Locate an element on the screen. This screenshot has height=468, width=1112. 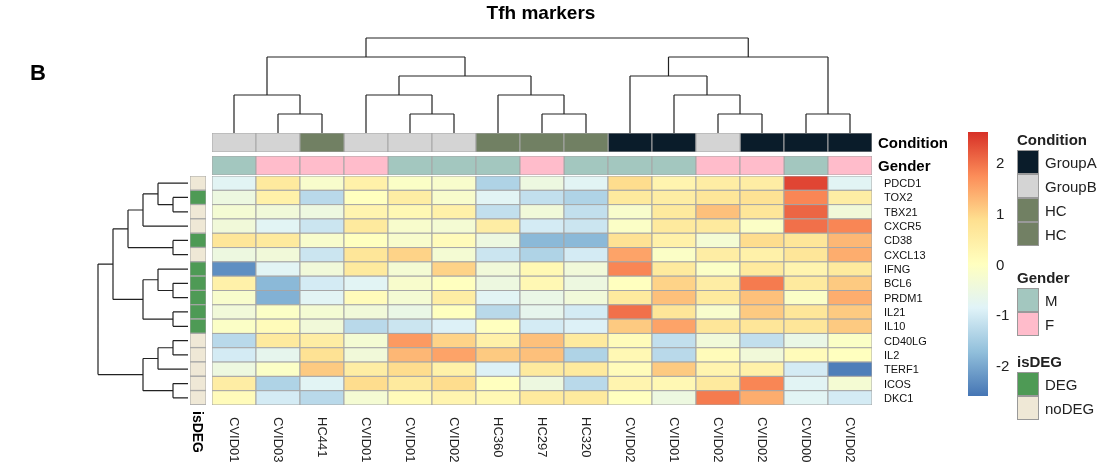
y-tick-label: IL2 is located at coordinates (892, 354).